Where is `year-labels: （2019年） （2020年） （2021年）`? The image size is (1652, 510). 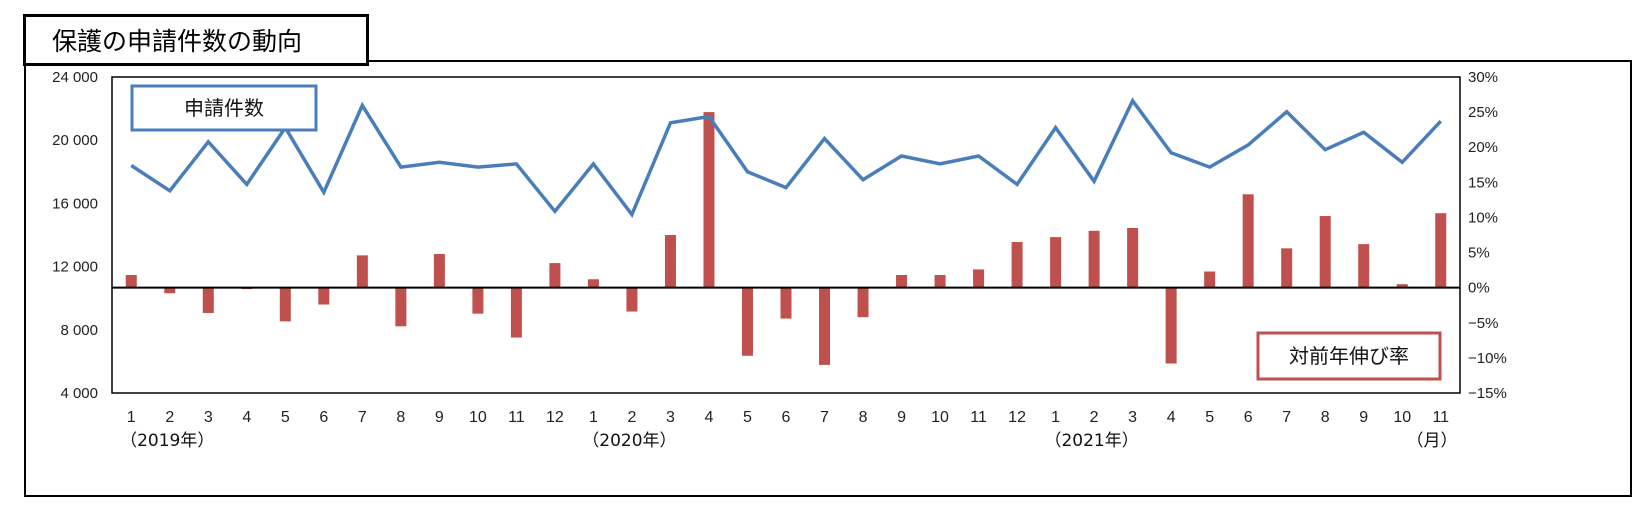
year-labels: （2019年） （2020年） （2021年） is located at coordinates (629, 441).